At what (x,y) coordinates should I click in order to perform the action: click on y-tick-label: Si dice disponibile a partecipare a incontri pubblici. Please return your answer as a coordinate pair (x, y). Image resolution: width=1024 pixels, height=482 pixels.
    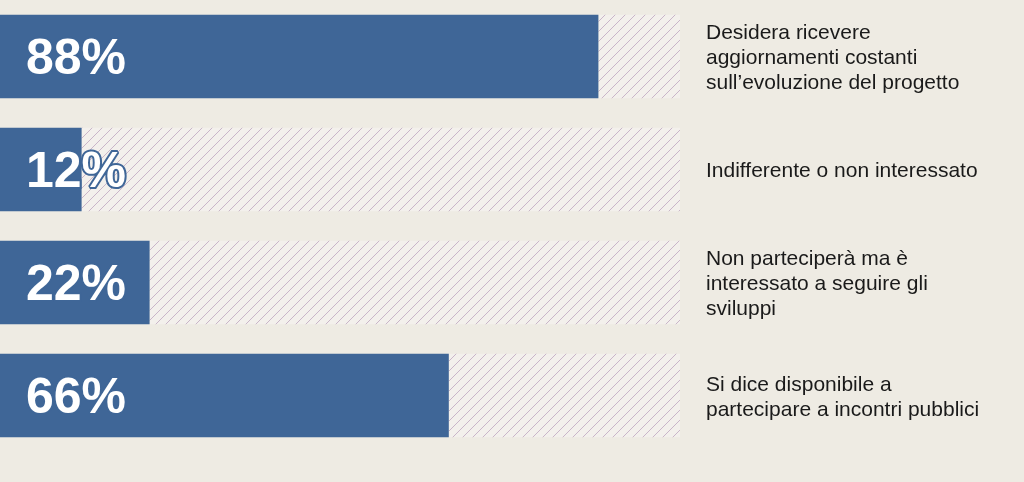
    Looking at the image, I should click on (843, 395).